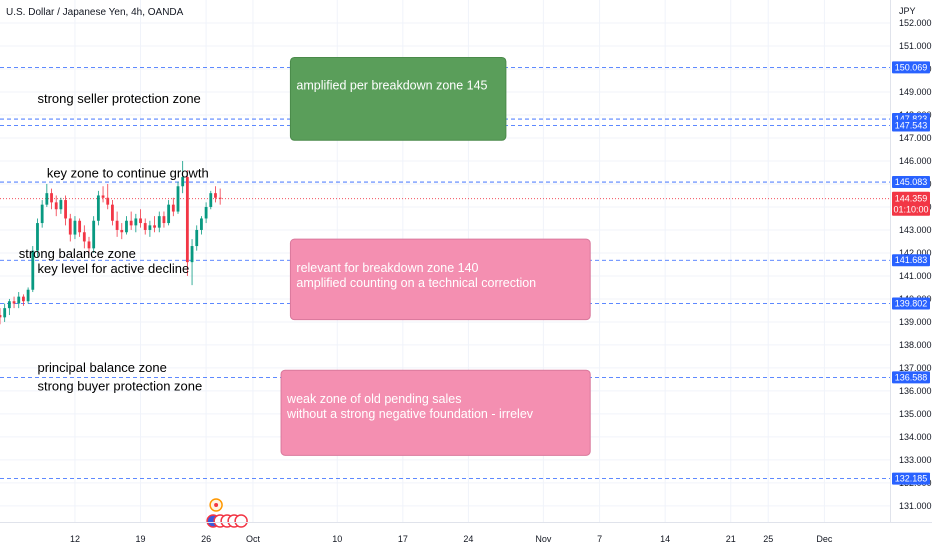  Describe the element at coordinates (337, 539) in the screenshot. I see `x-tick-label: 10` at that location.